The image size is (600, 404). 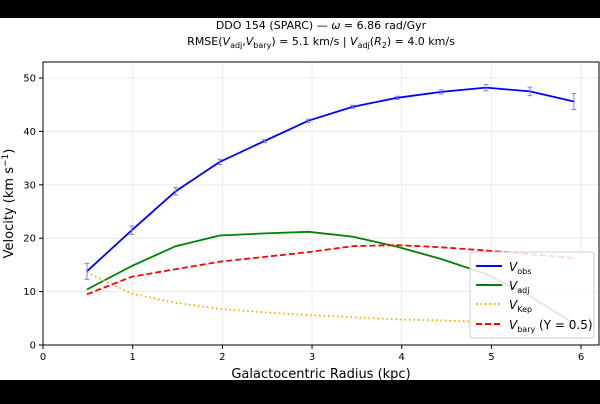 What do you see at coordinates (132, 357) in the screenshot?
I see `x-tick-label: 1` at bounding box center [132, 357].